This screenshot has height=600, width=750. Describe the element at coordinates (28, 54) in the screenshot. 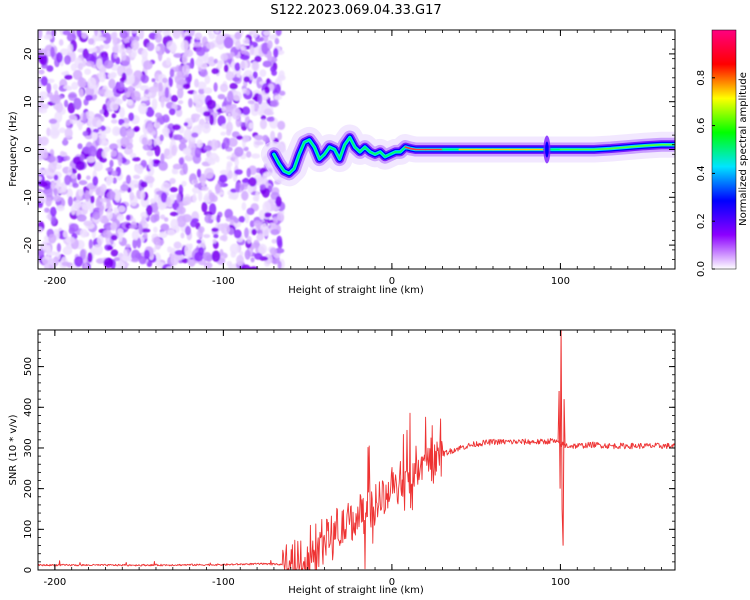

I see `spectrogram-y-tick-label: 20` at that location.